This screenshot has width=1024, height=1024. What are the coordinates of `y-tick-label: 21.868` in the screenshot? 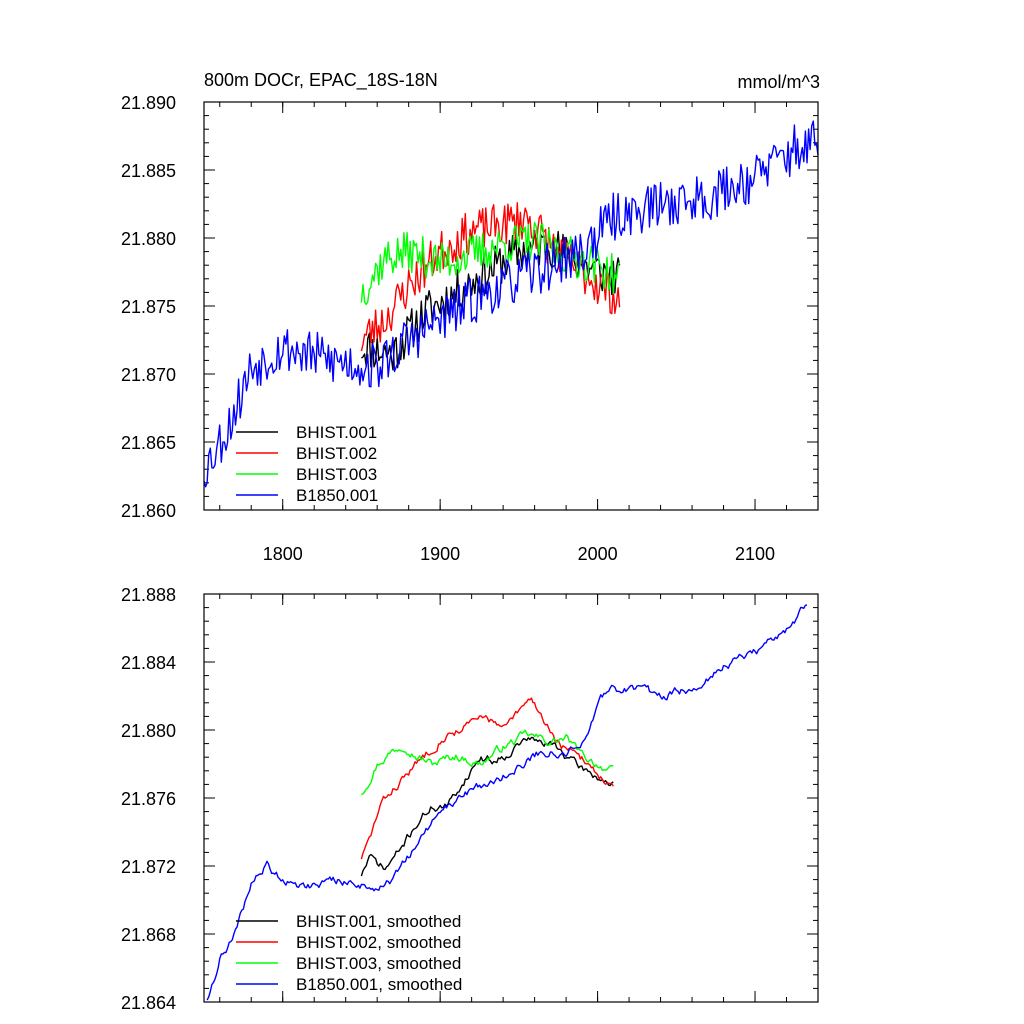 It's located at (148, 935).